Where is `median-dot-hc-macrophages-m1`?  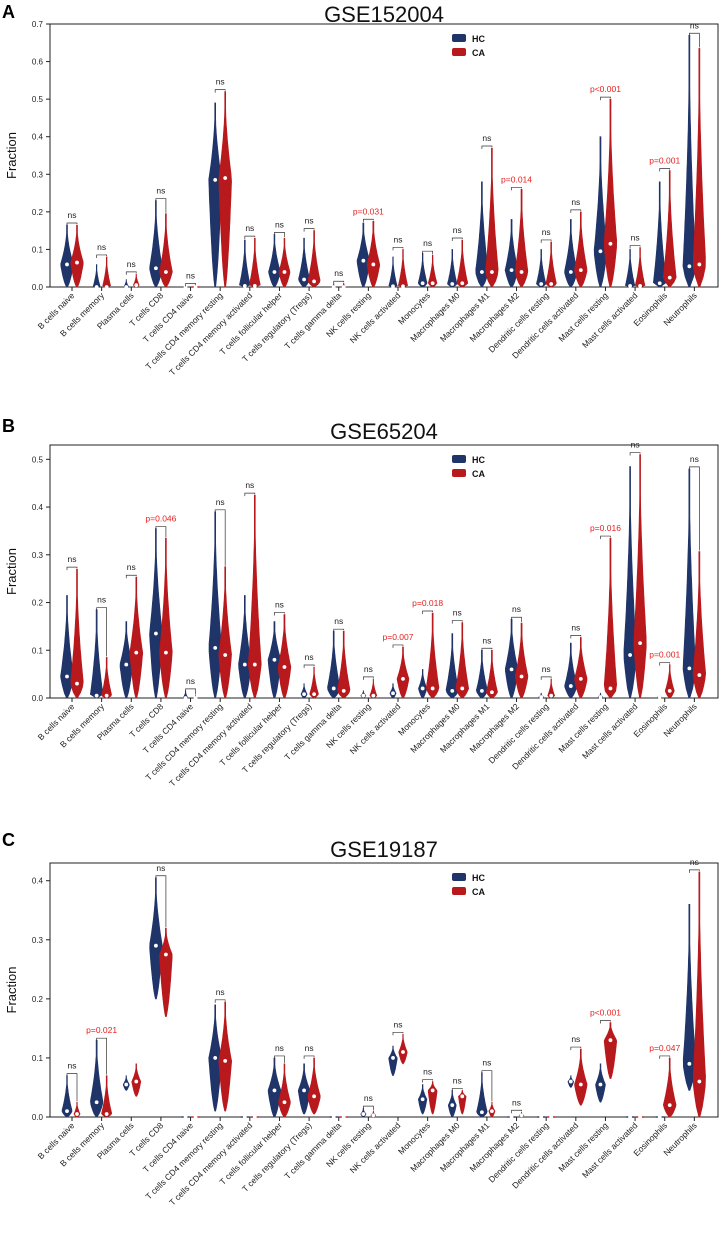
median-dot-hc-macrophages-m1 is located at coordinates (482, 272).